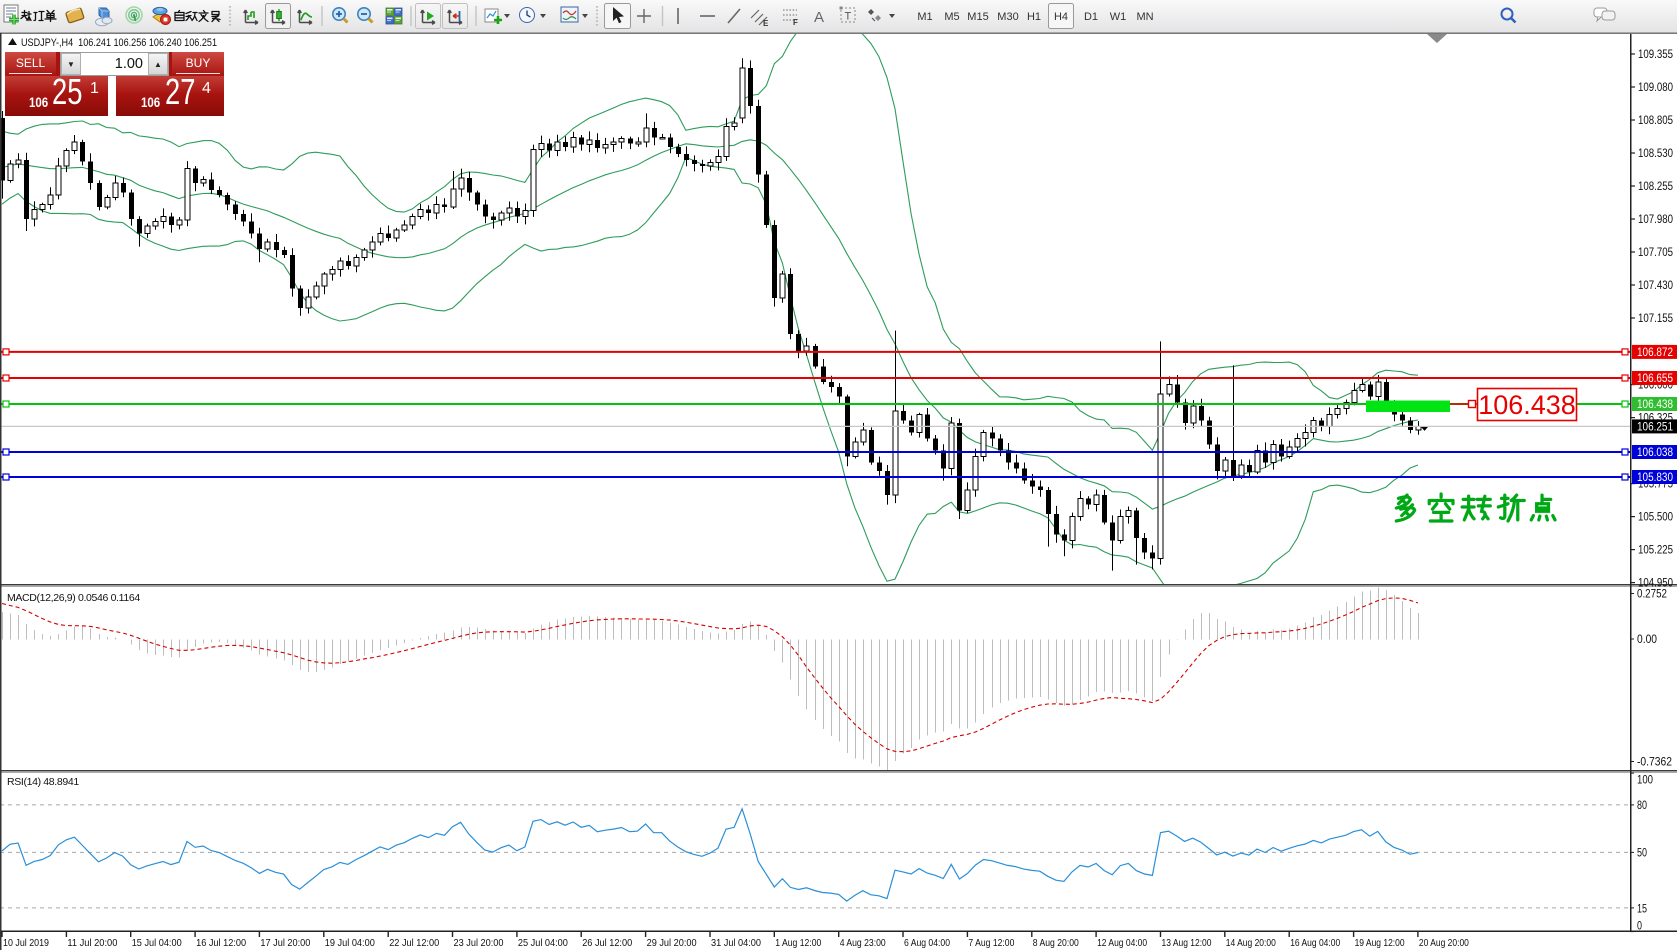 This screenshot has height=950, width=1677. What do you see at coordinates (1122, 943) in the screenshot?
I see `svg-text: 12 Aug 04:00` at bounding box center [1122, 943].